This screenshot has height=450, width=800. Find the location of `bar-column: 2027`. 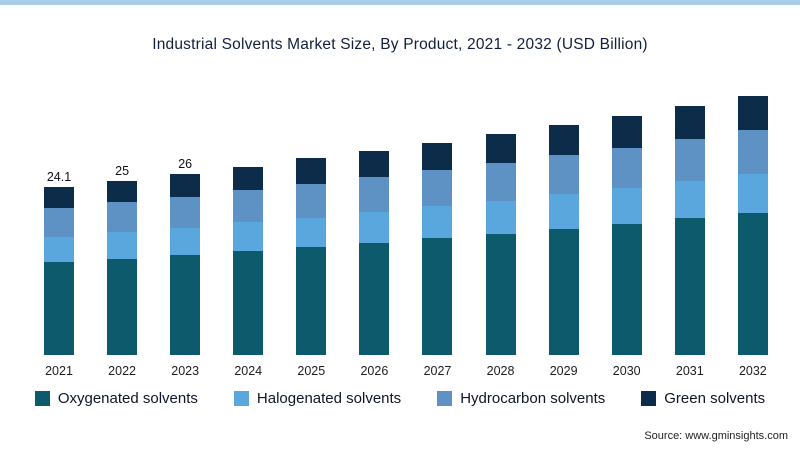

bar-column: 2027 is located at coordinates (437, 235).